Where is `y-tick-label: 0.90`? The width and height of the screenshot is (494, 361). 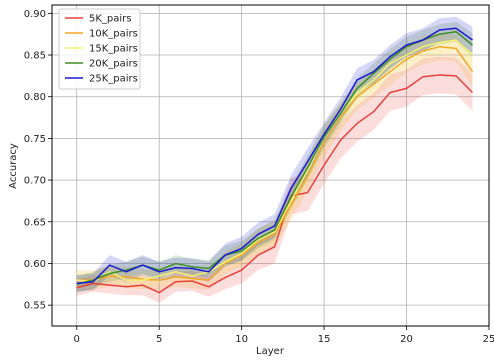
y-tick-label: 0.90 is located at coordinates (35, 14).